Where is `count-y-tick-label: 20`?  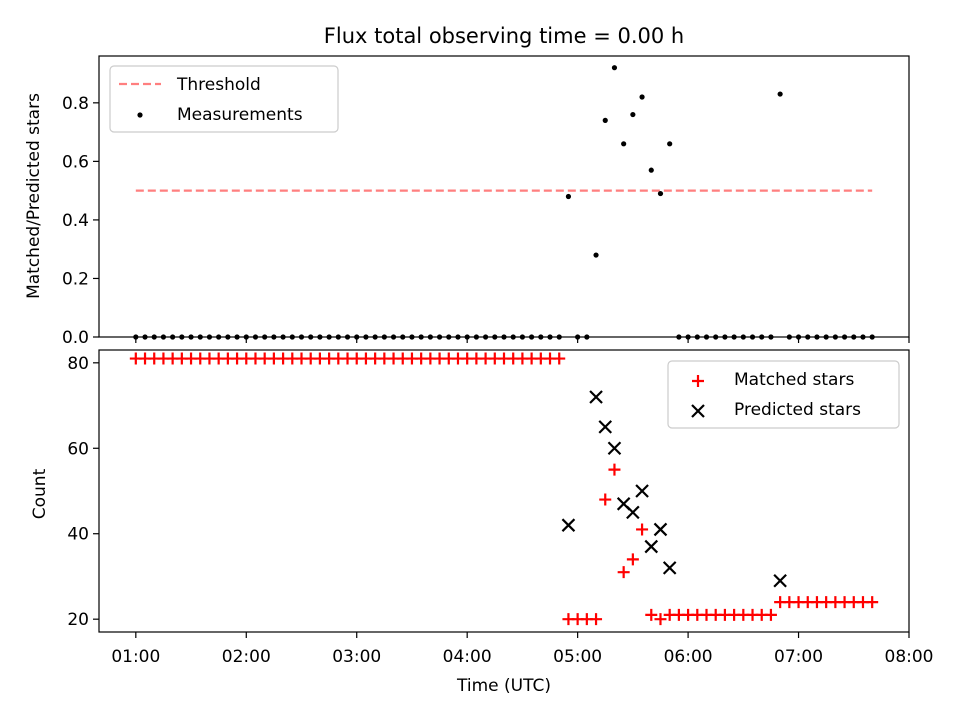 count-y-tick-label: 20 is located at coordinates (78, 620).